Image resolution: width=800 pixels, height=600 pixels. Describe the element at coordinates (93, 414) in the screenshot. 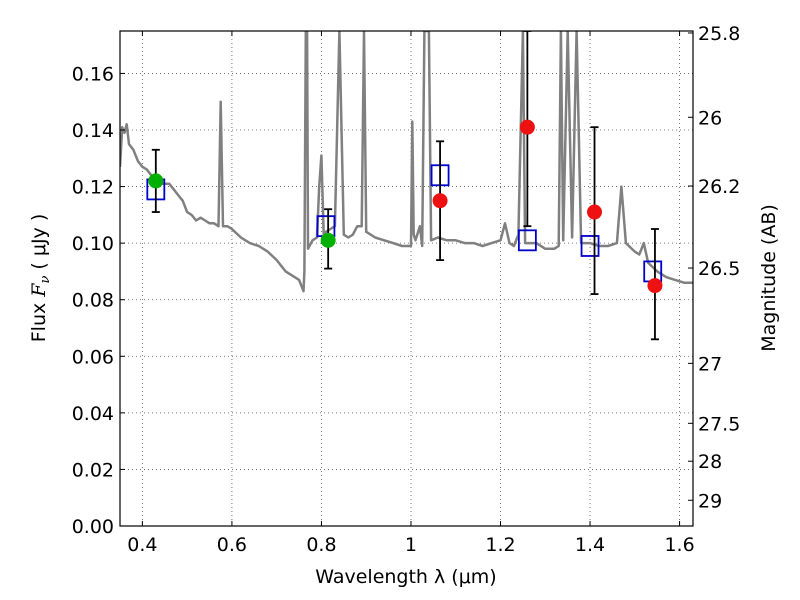

I see `y-tick-label: 0.04` at that location.